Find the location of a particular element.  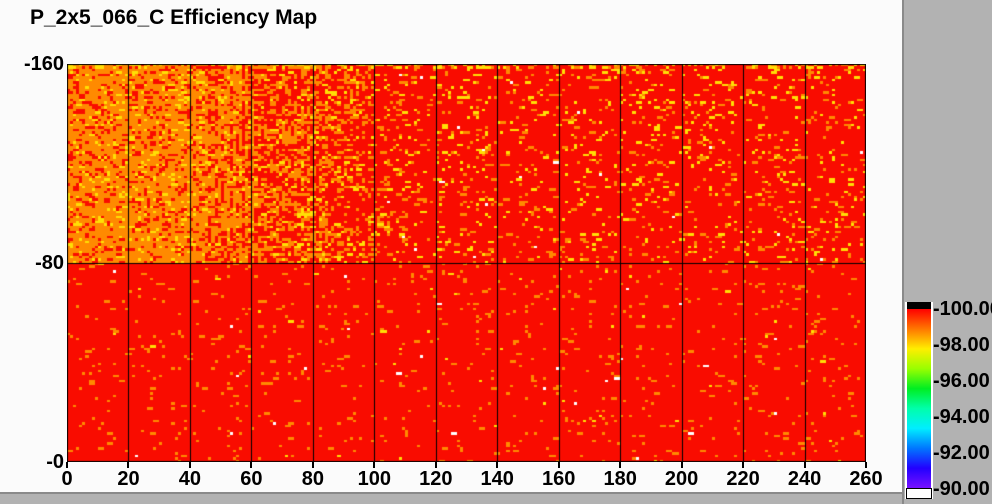

colorbar-underflow-cap is located at coordinates (919, 493).